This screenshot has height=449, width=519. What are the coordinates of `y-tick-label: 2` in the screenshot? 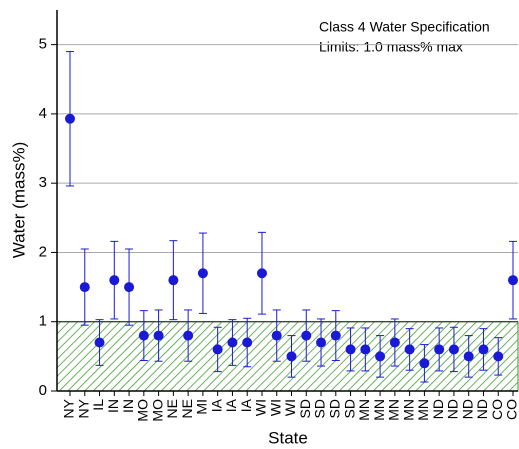 It's located at (43, 251).